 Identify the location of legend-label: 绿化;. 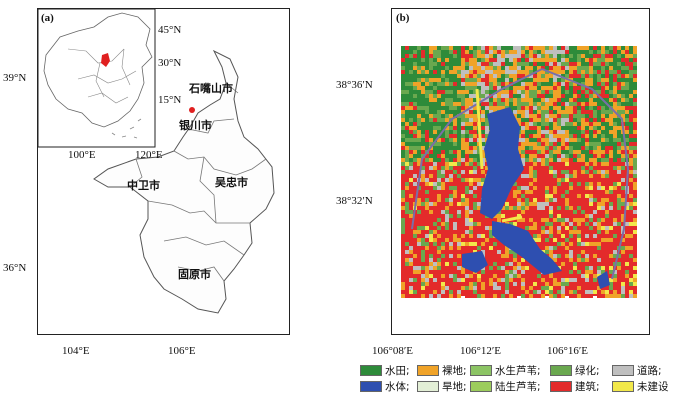
(587, 371).